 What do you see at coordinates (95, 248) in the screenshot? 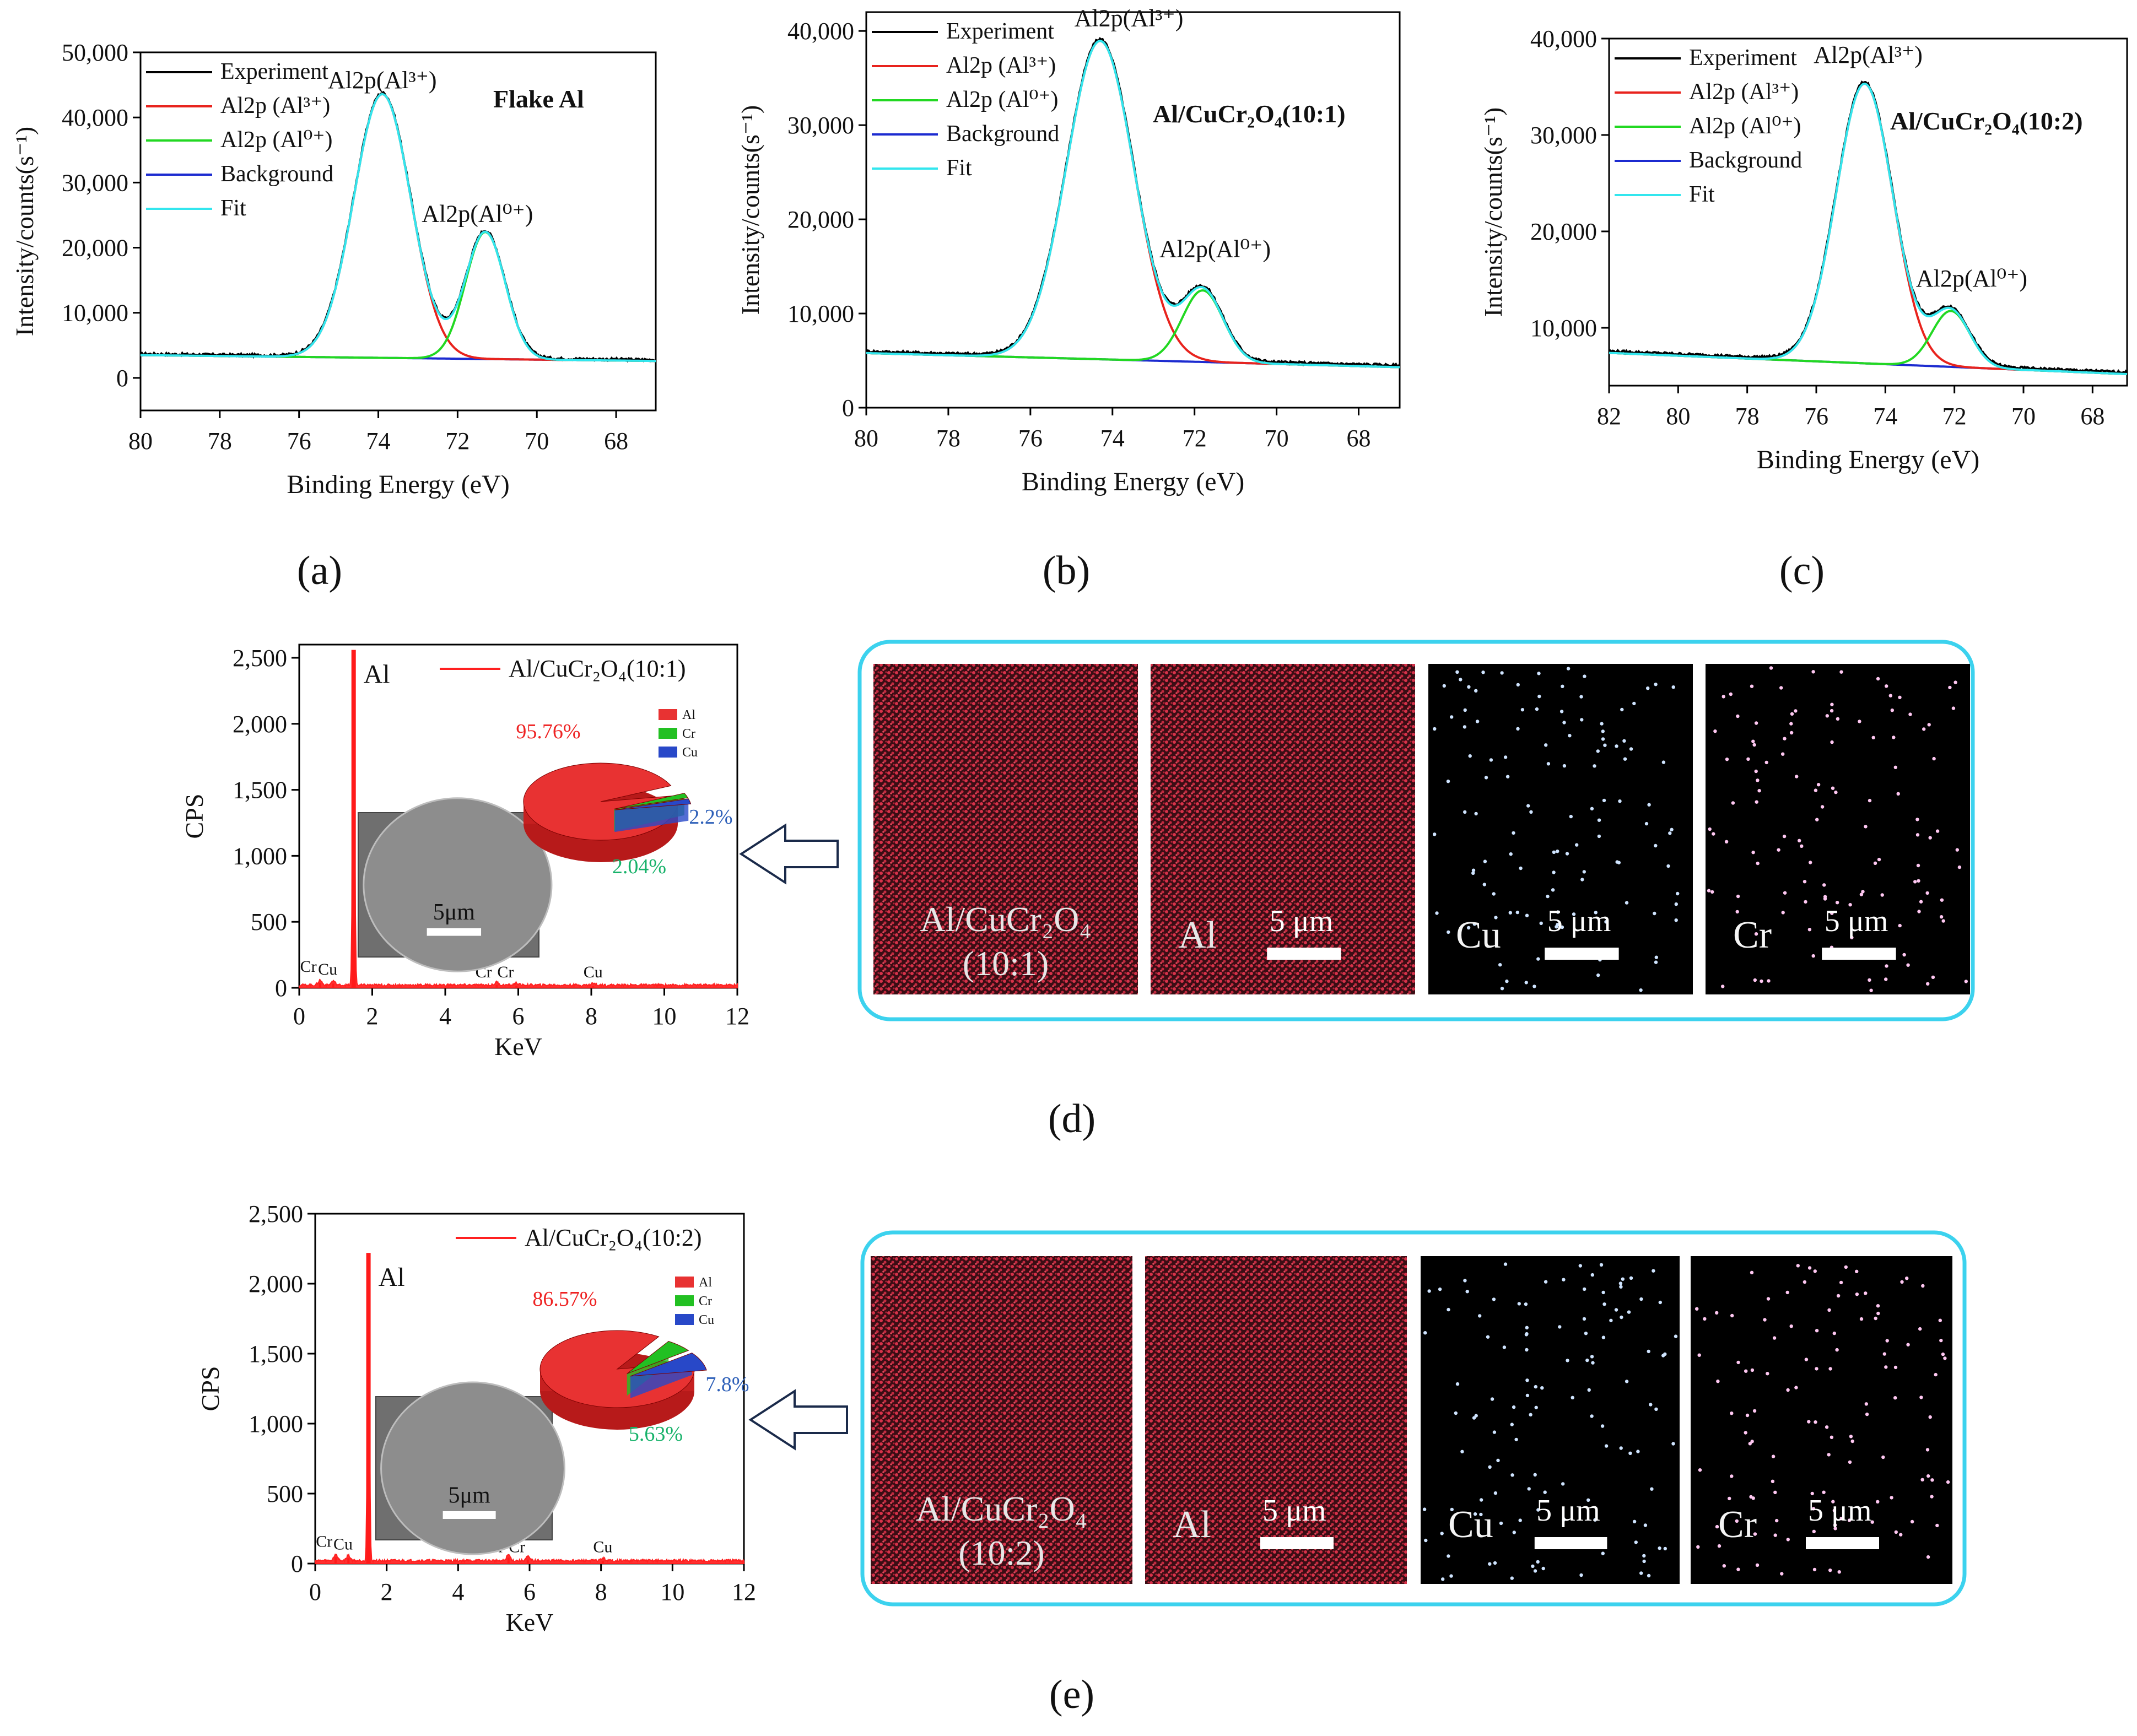
I see `y-tick-label: 20,000` at bounding box center [95, 248].